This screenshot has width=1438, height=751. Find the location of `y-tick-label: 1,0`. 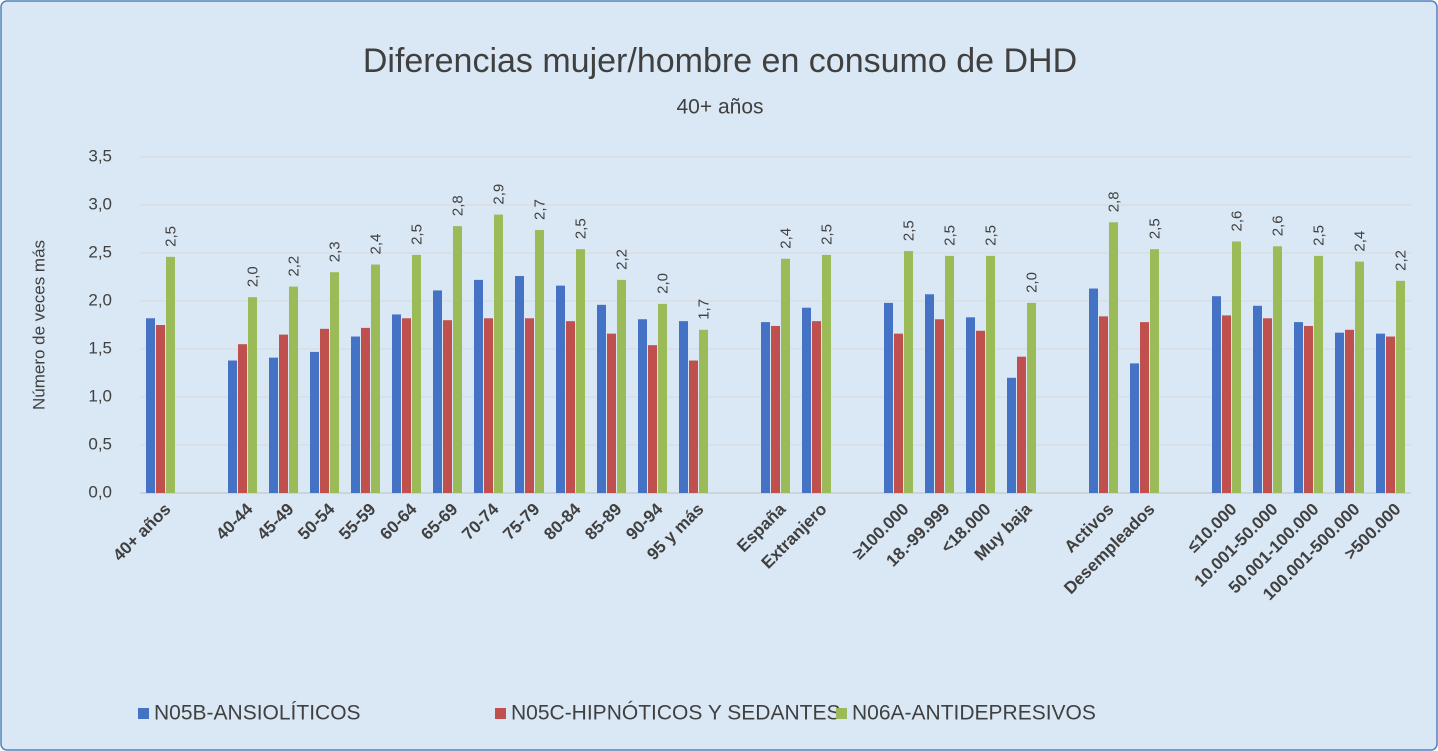

y-tick-label: 1,0 is located at coordinates (100, 395).